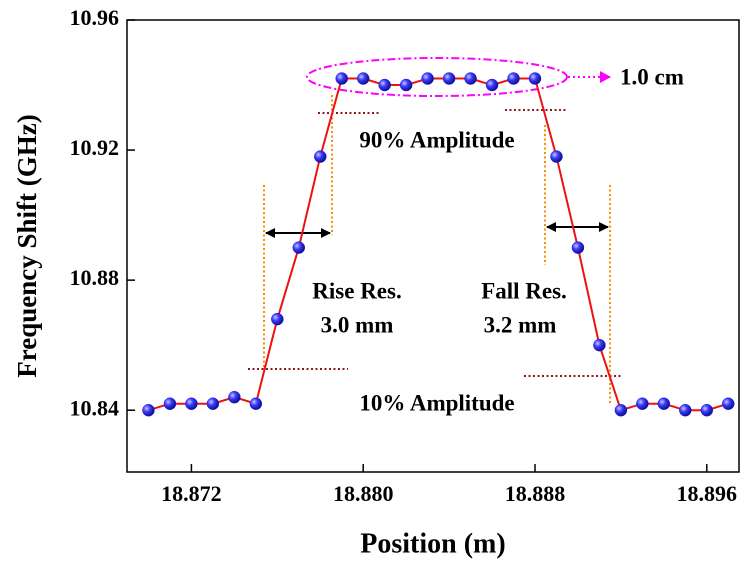  Describe the element at coordinates (95, 407) in the screenshot. I see `y-tick-label: 10.84` at that location.